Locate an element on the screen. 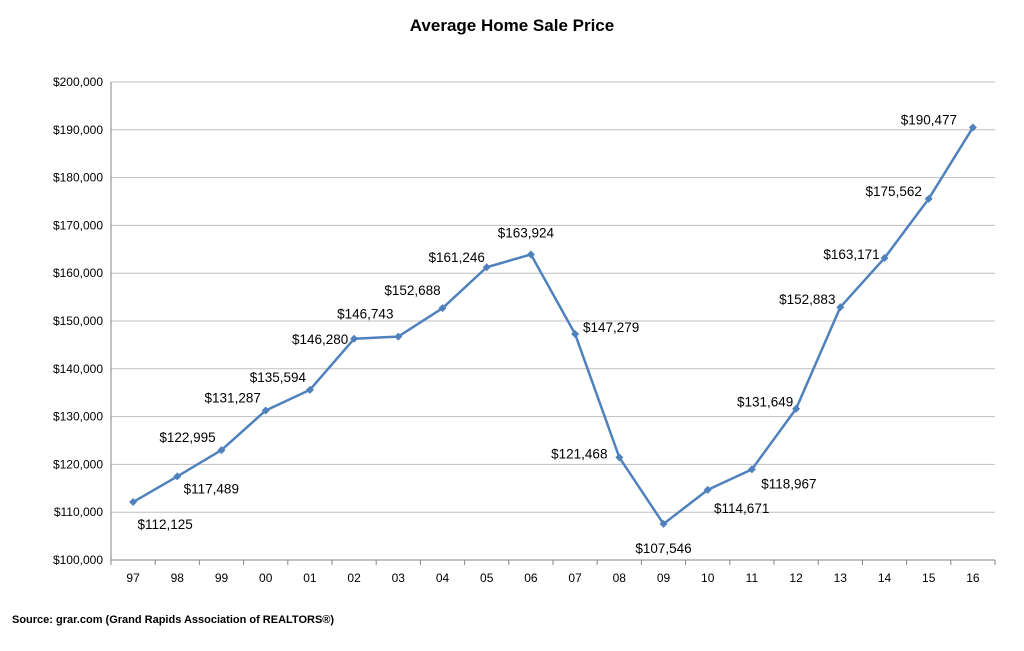  x-tick-label: 08 is located at coordinates (620, 578).